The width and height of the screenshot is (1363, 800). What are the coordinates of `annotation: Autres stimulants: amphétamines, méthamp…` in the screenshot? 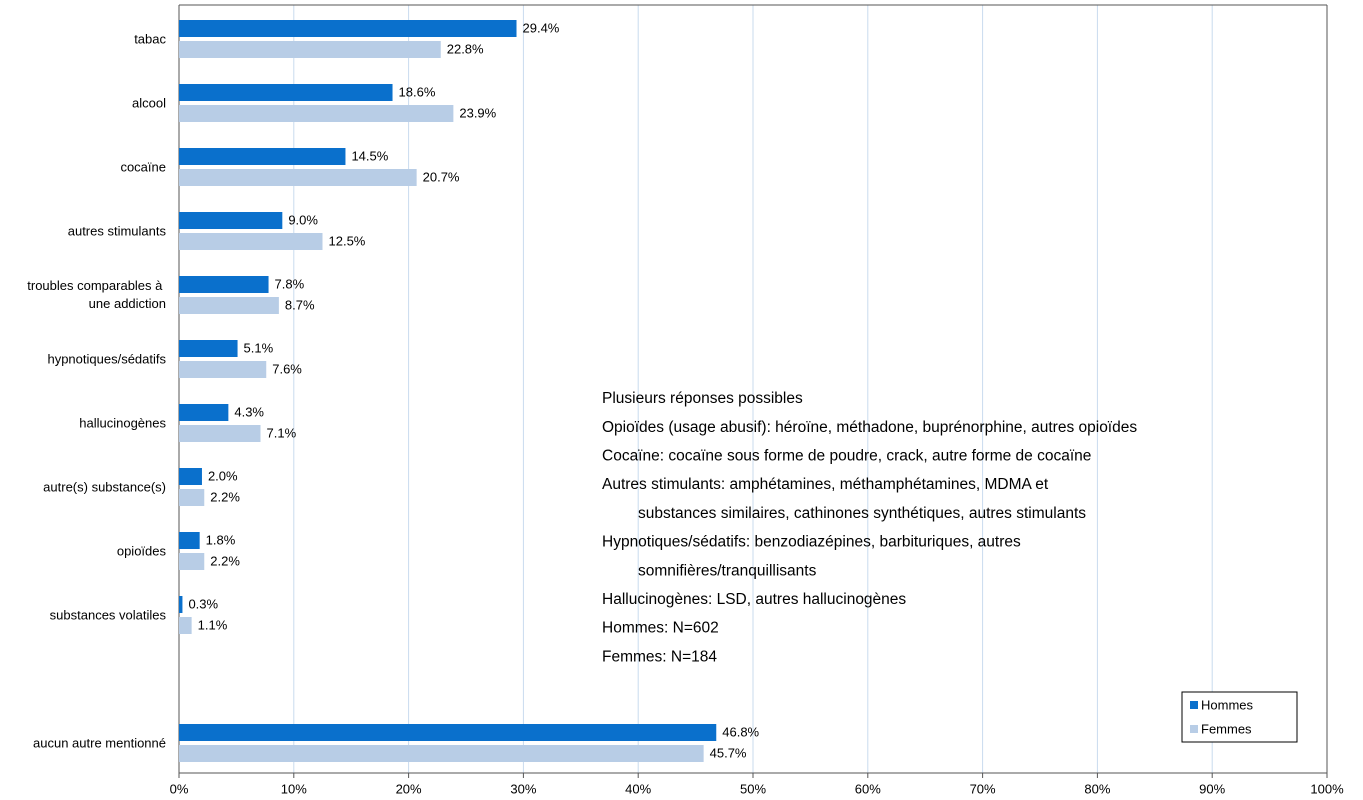 It's located at (825, 484).